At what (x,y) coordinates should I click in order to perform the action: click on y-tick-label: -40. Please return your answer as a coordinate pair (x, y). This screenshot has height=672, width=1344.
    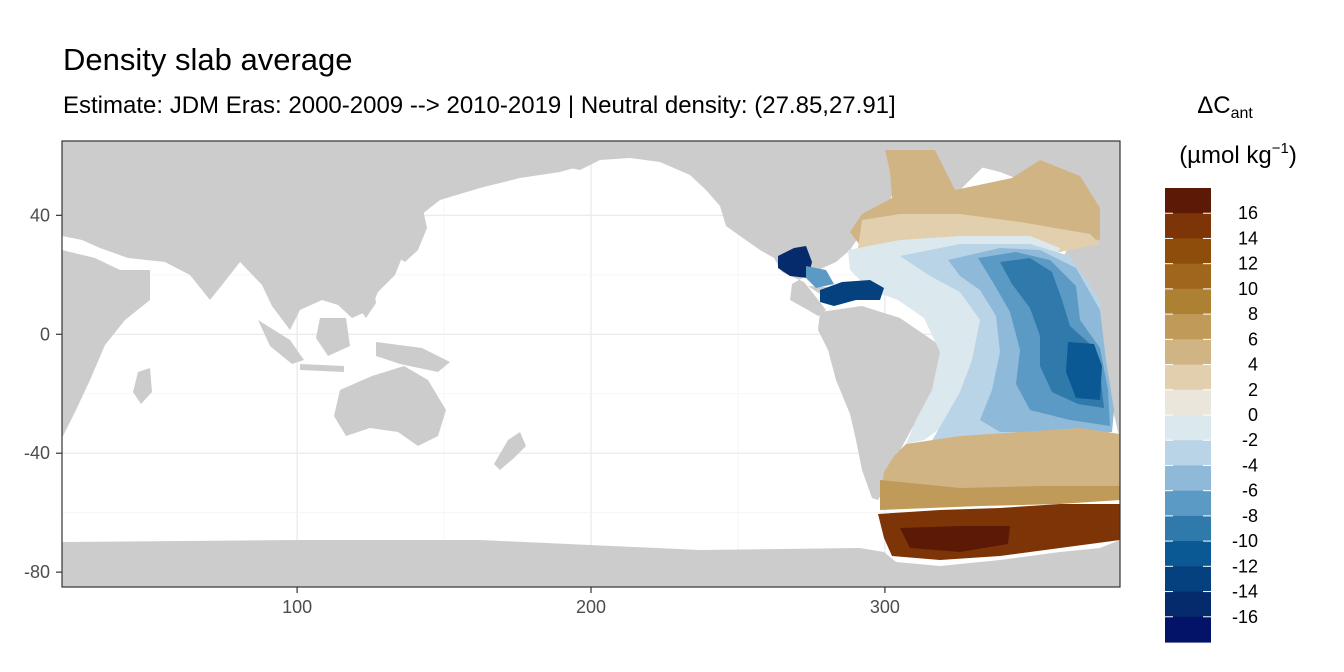
    Looking at the image, I should click on (37, 453).